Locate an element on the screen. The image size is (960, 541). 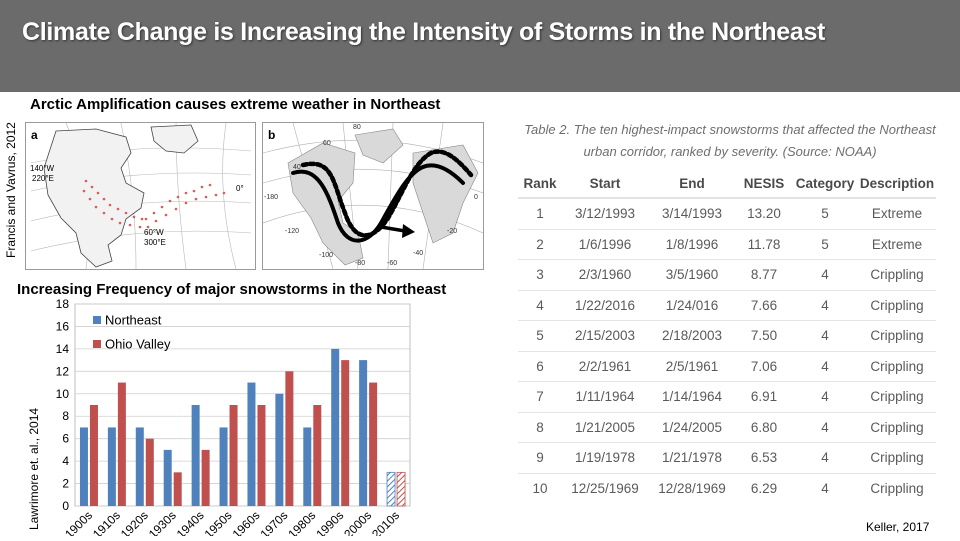
panel-label-b: b is located at coordinates (271, 135).